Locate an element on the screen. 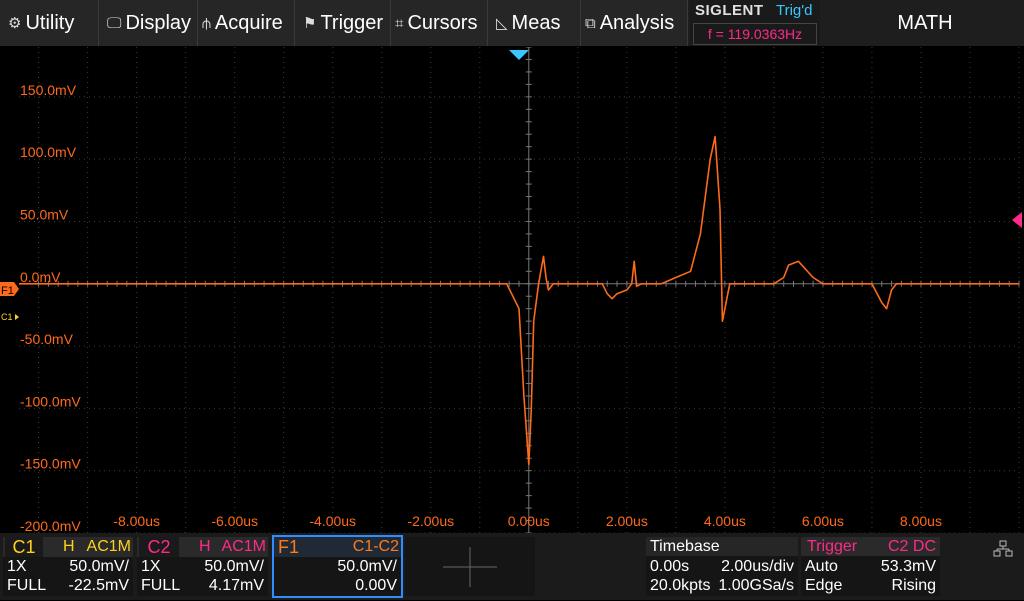  c1-ground-marker: C1 is located at coordinates (10, 317).